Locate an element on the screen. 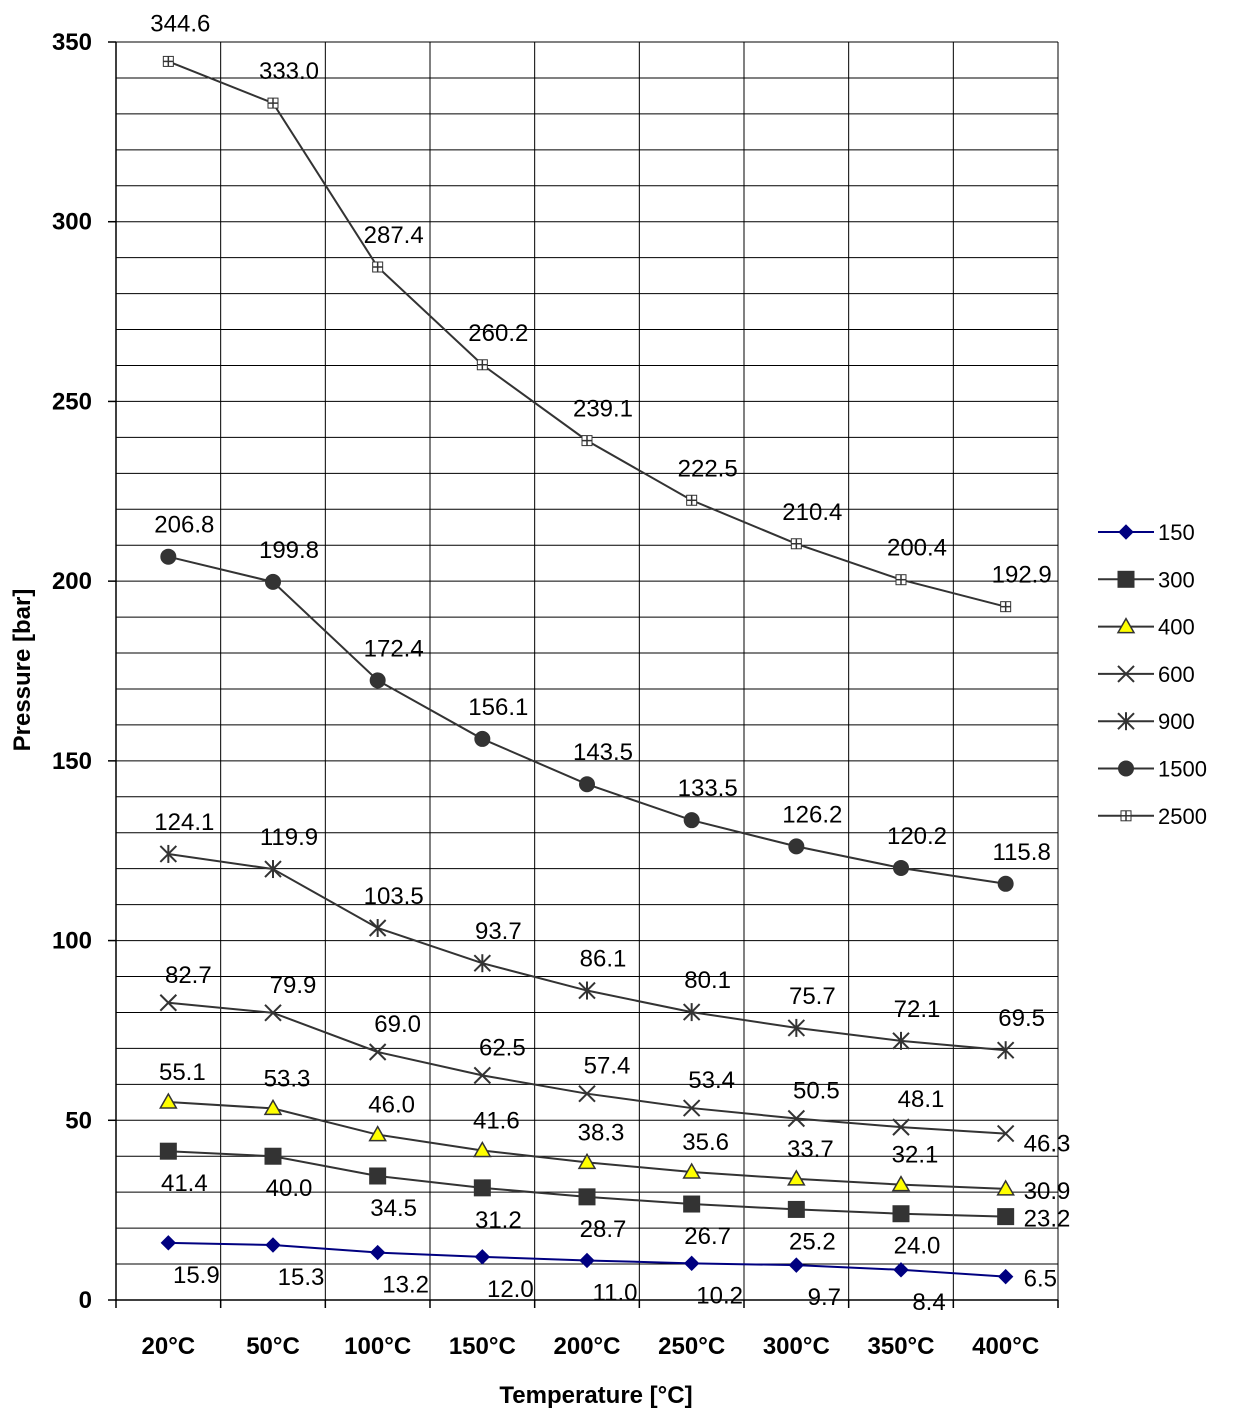 Image resolution: width=1234 pixels, height=1412 pixels. x-tick-label: 50°C is located at coordinates (273, 1346).